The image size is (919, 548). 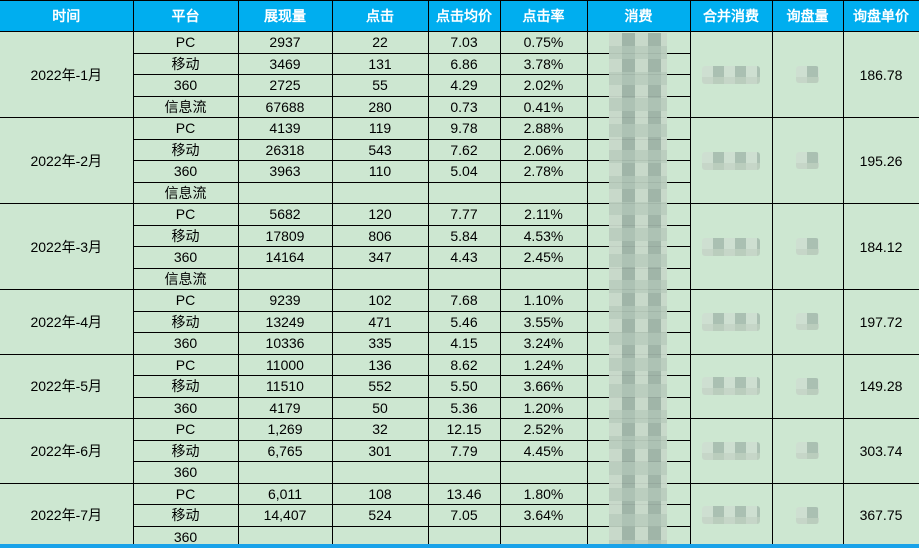 I want to click on cell-inquiry-unit-price: 186.78, so click(x=880, y=74).